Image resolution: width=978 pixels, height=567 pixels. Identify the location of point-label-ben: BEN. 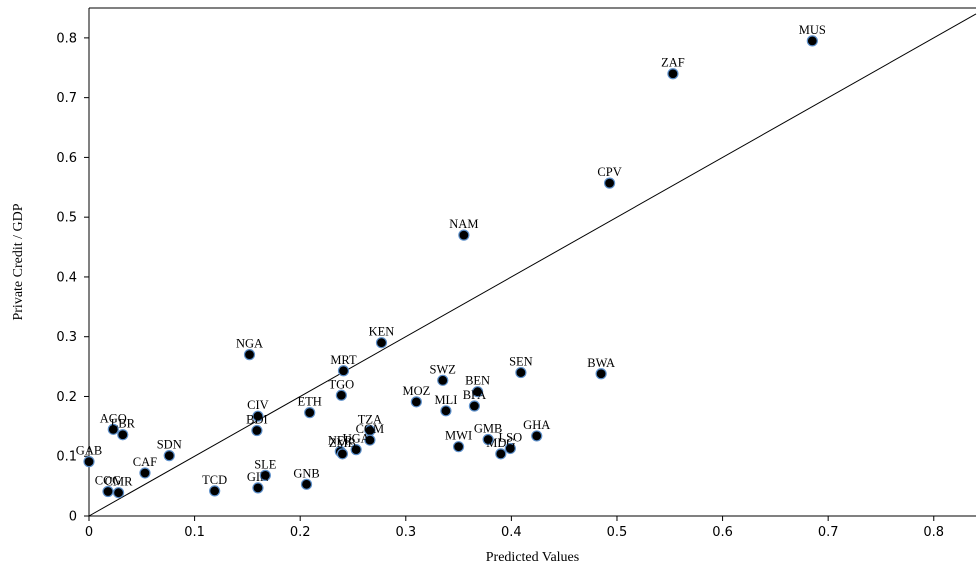
(477, 381).